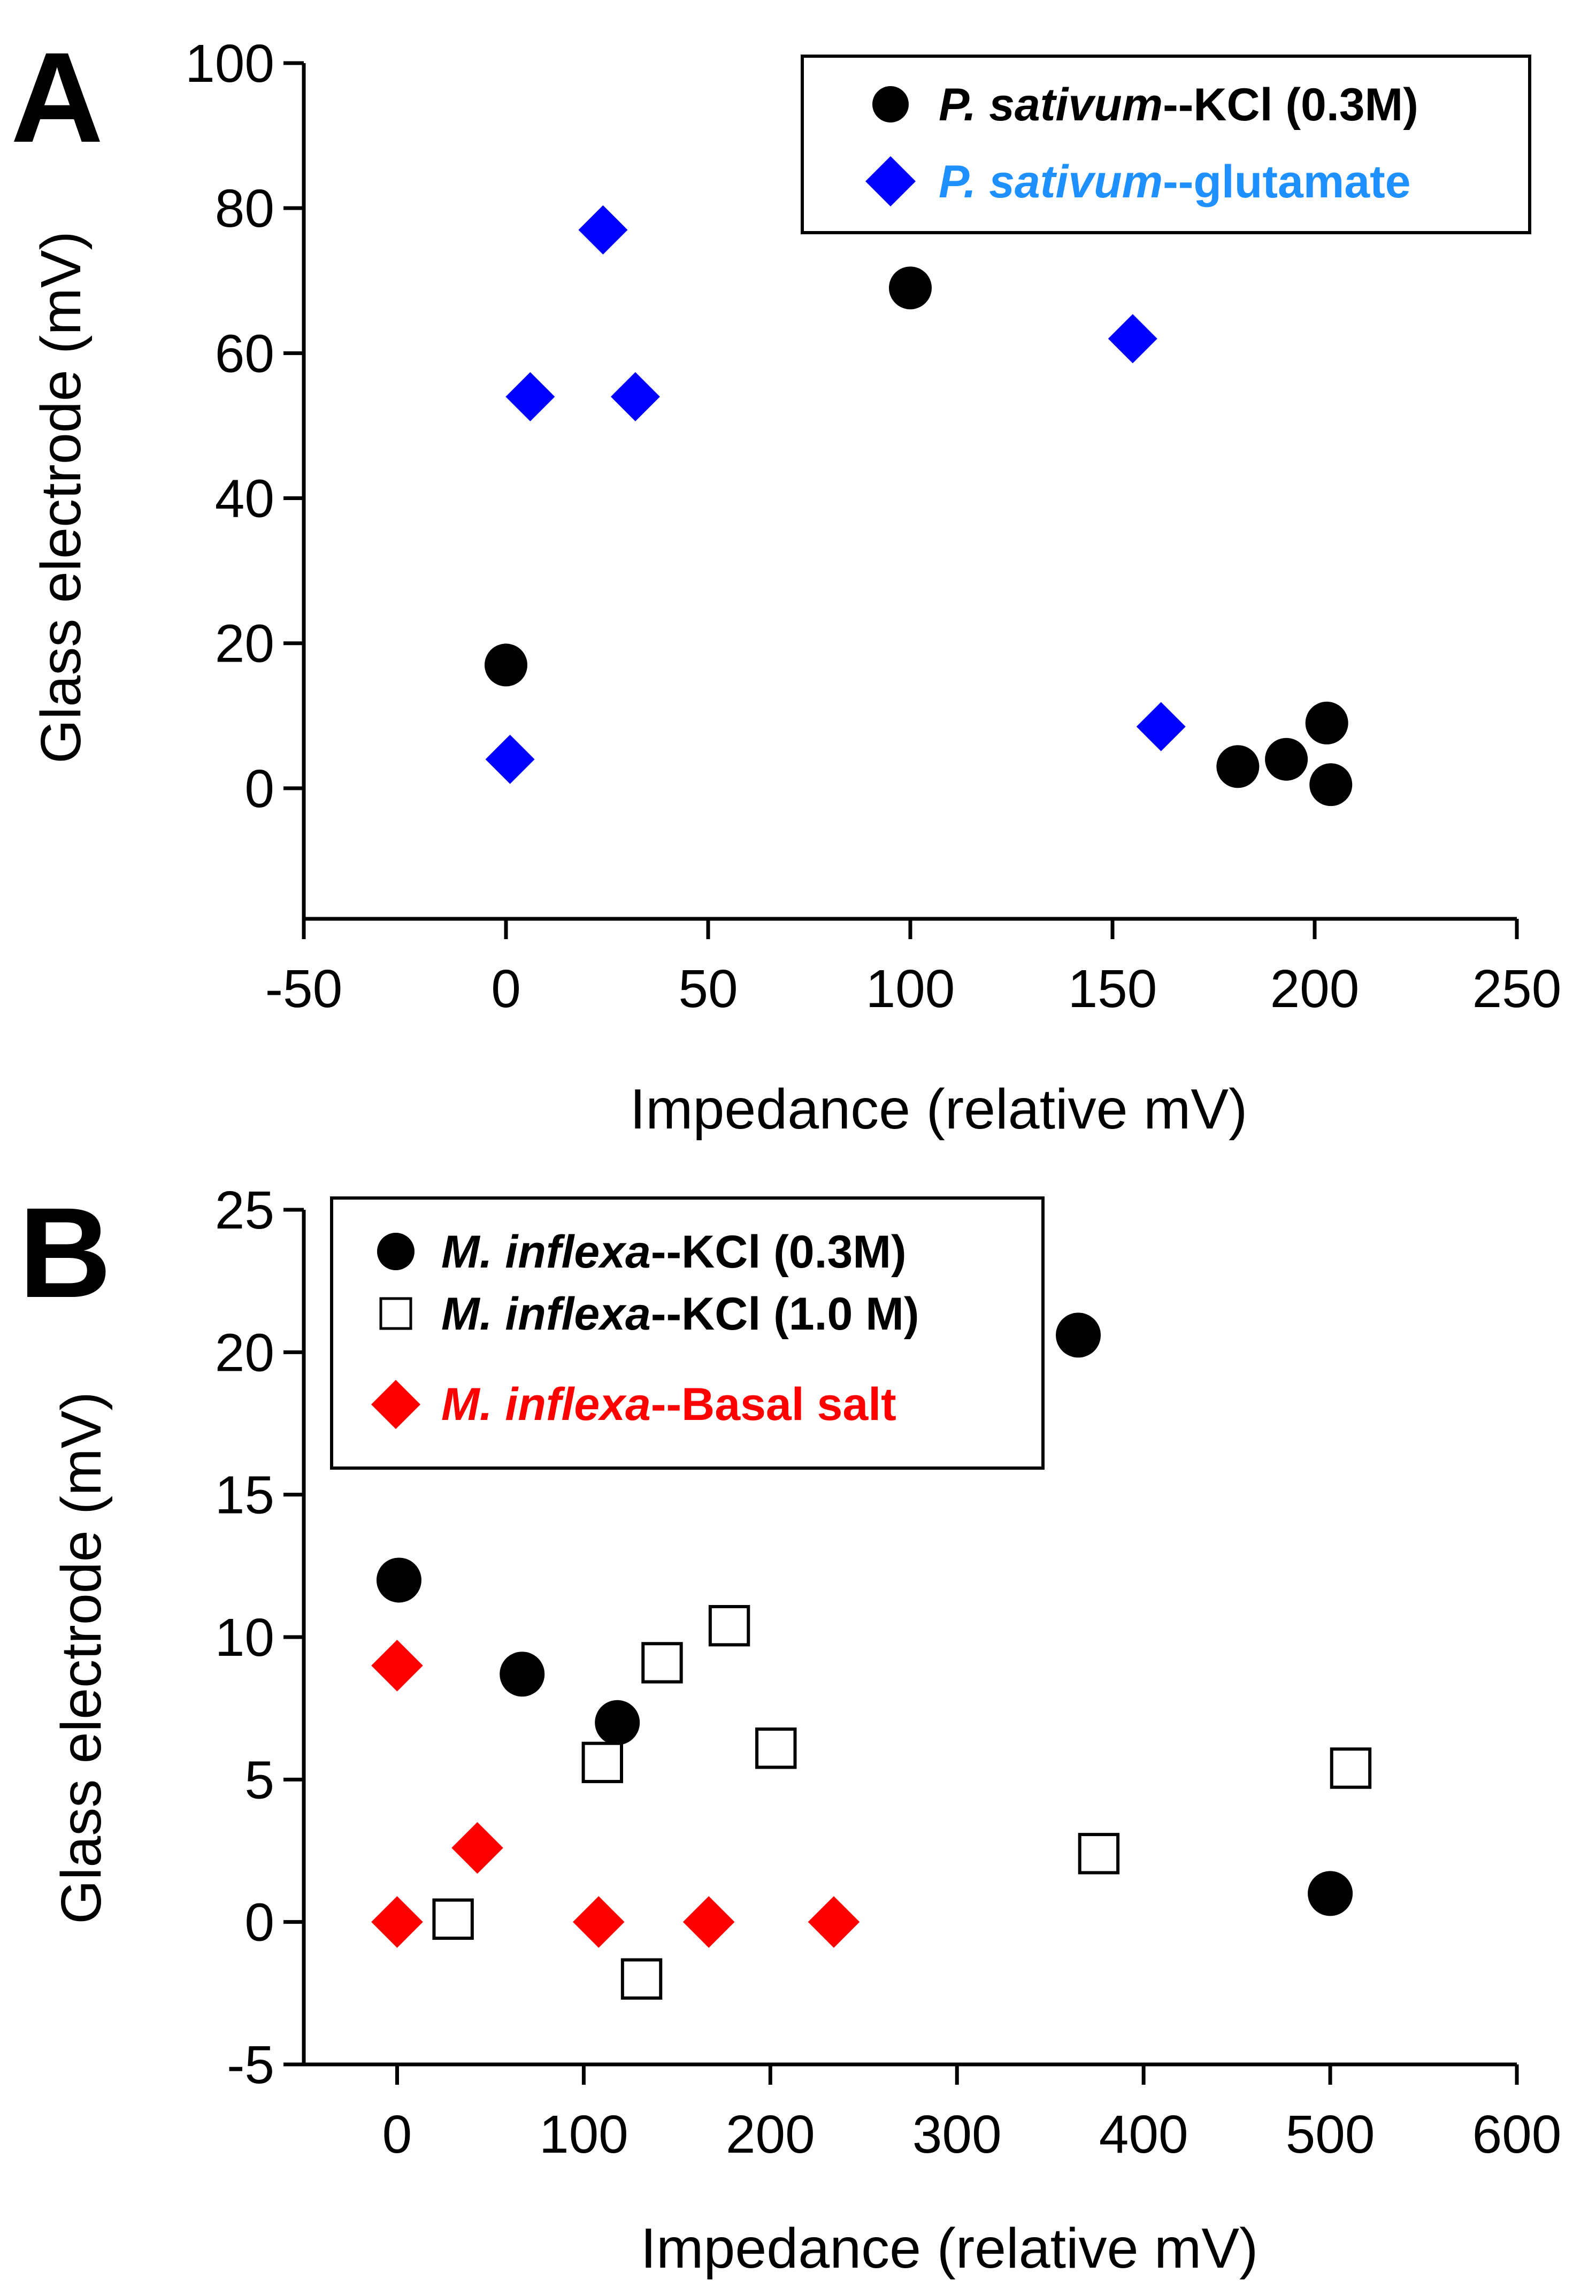  Describe the element at coordinates (245, 353) in the screenshot. I see `panel-a-y-tick-label: 60` at that location.